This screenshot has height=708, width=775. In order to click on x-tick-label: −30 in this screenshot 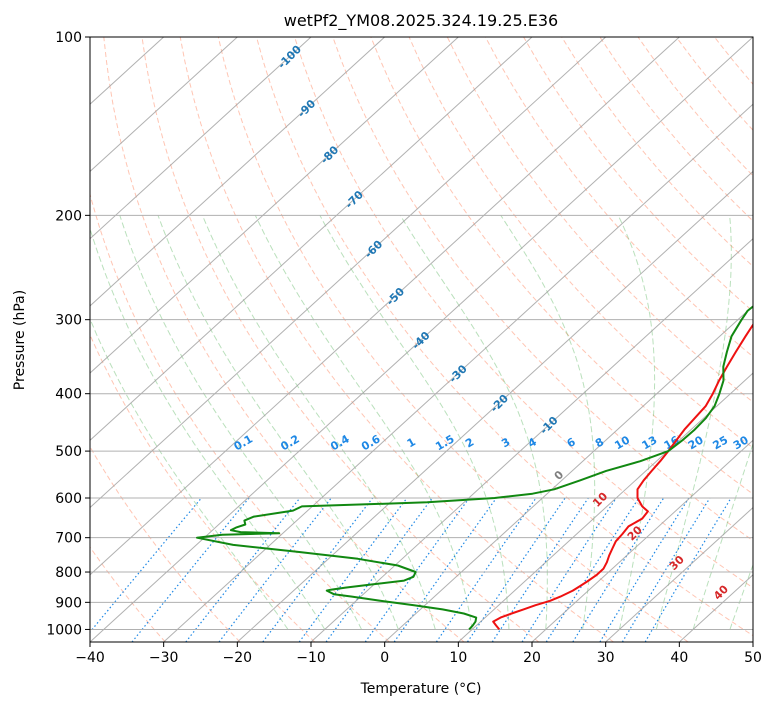, I will do `click(164, 658)`.